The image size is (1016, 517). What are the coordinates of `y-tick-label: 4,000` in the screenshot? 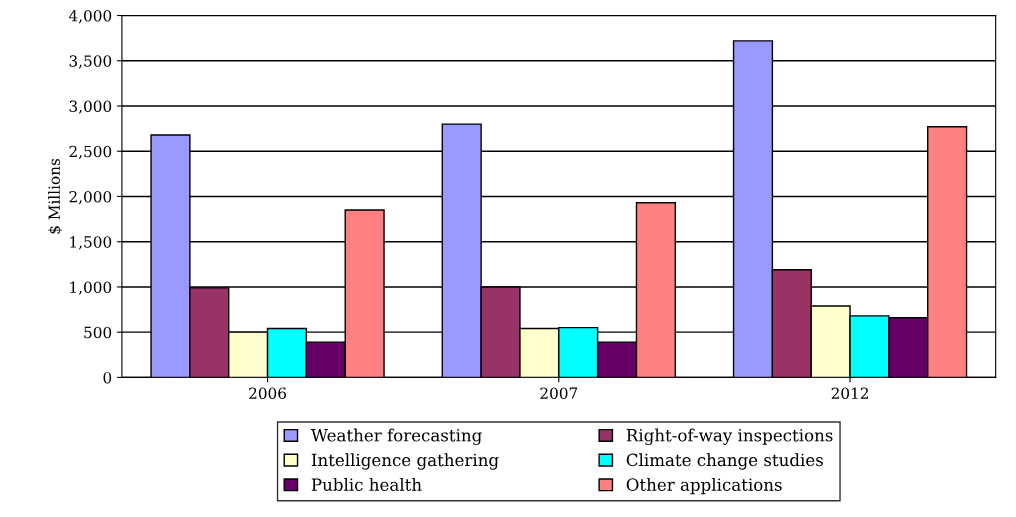 It's located at (90, 16).